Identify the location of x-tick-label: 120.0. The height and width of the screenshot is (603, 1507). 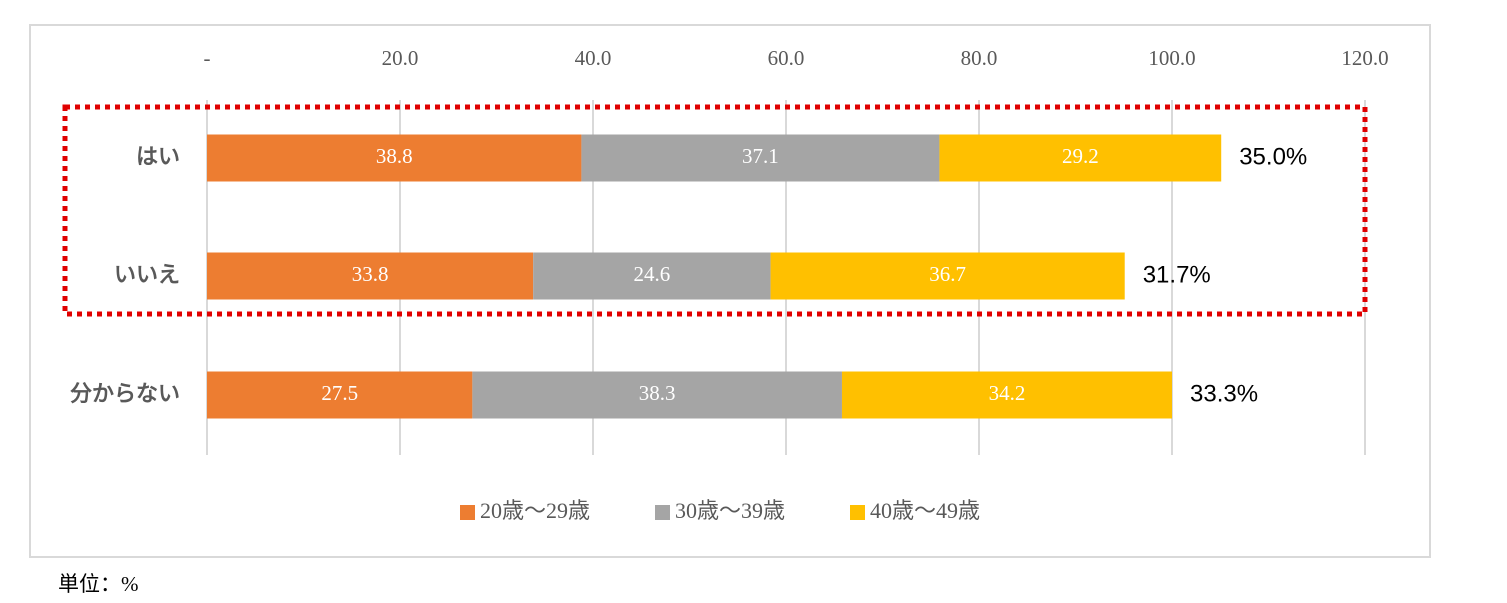
(1364, 58).